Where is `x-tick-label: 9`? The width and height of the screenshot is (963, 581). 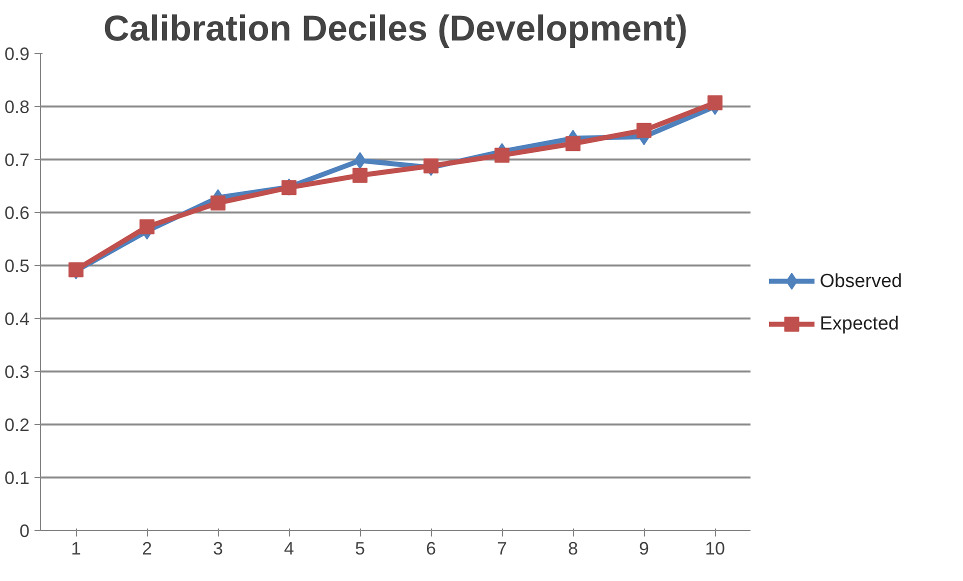 x-tick-label: 9 is located at coordinates (644, 548).